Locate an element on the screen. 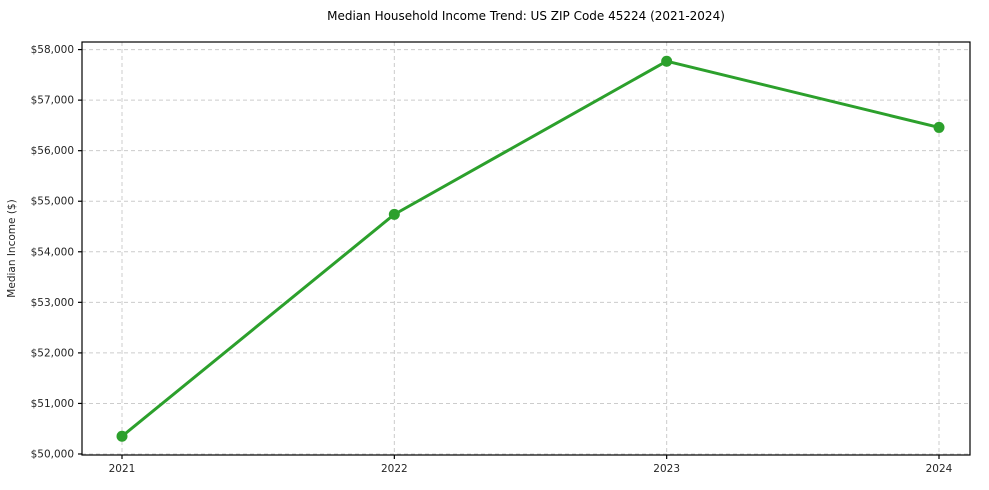 The width and height of the screenshot is (989, 490). y-tick-label: $52,000 is located at coordinates (52, 353).